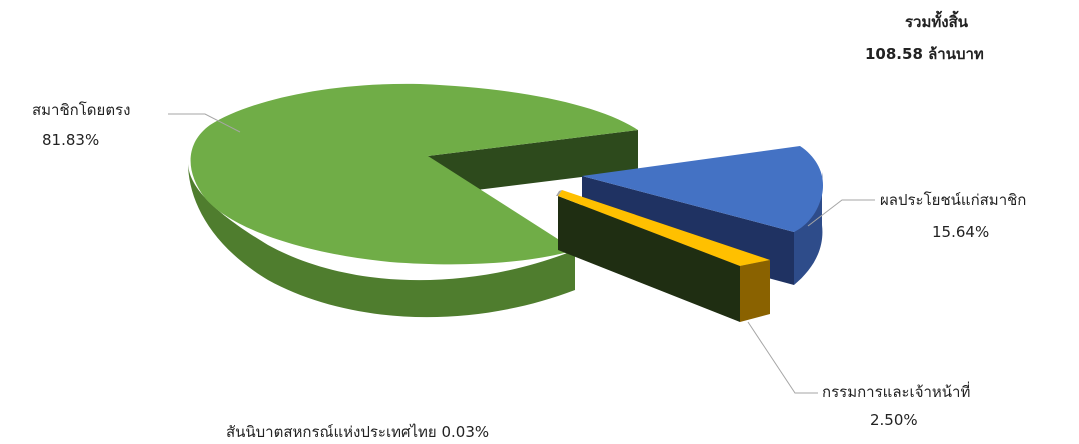 The image size is (1079, 444). Describe the element at coordinates (953, 200) in the screenshot. I see `label-member-benefits-name: ผลประโยชน์แก่สมาชิก` at that location.